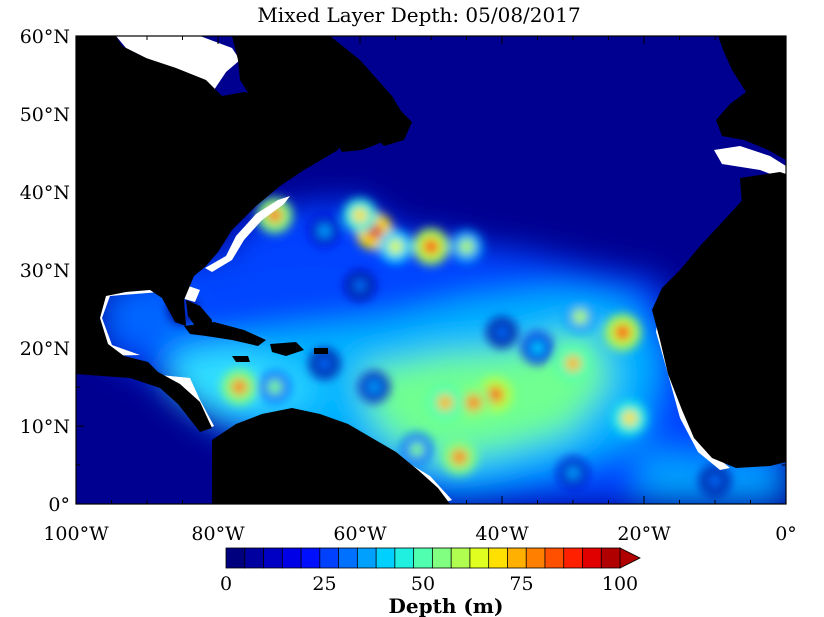 The height and width of the screenshot is (617, 824). What do you see at coordinates (644, 534) in the screenshot?
I see `lon-label-4: 20°W` at bounding box center [644, 534].